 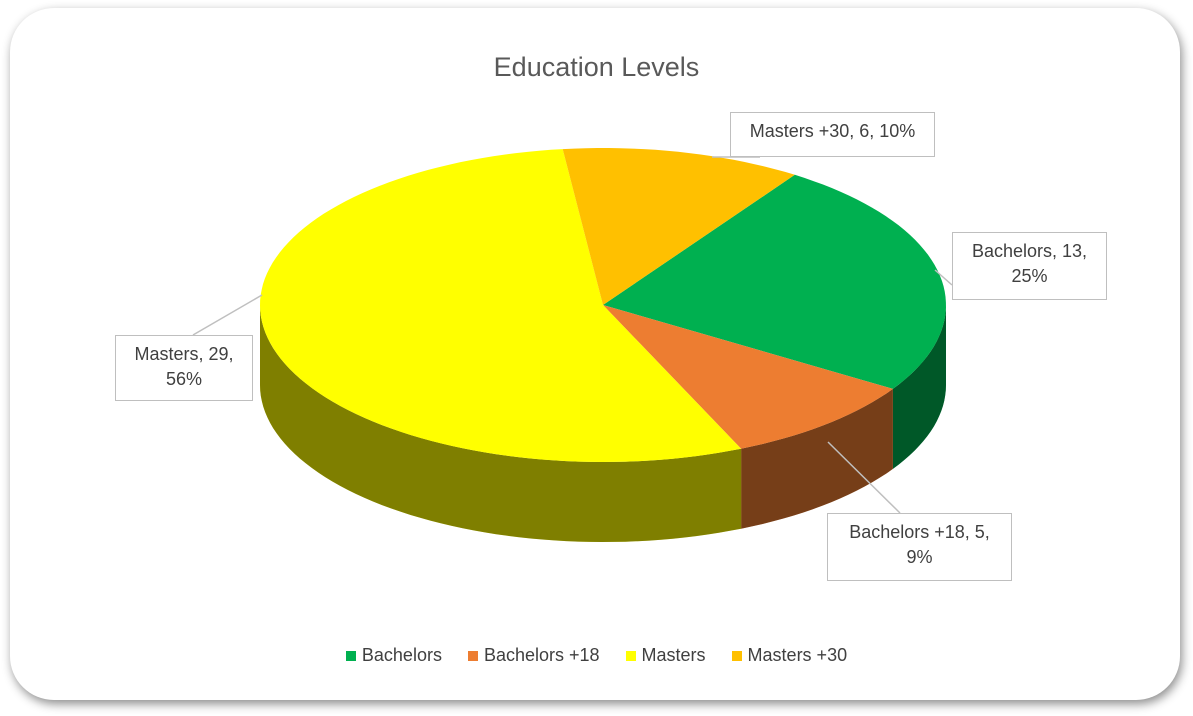 I want to click on legend-label: Masters, so click(x=673, y=655).